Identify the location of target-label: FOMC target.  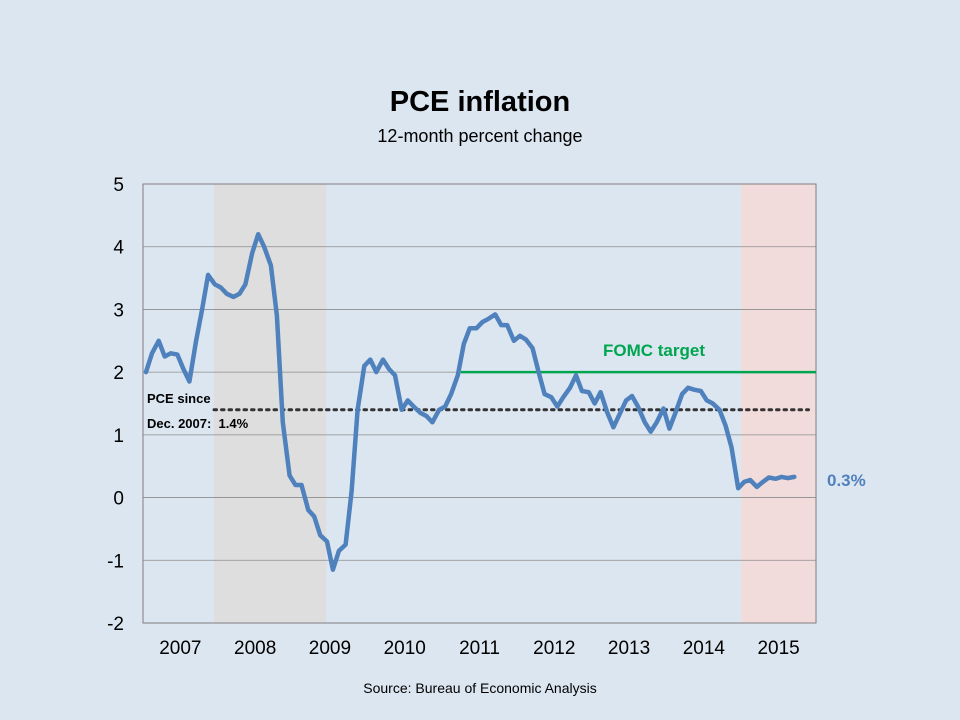
(654, 350).